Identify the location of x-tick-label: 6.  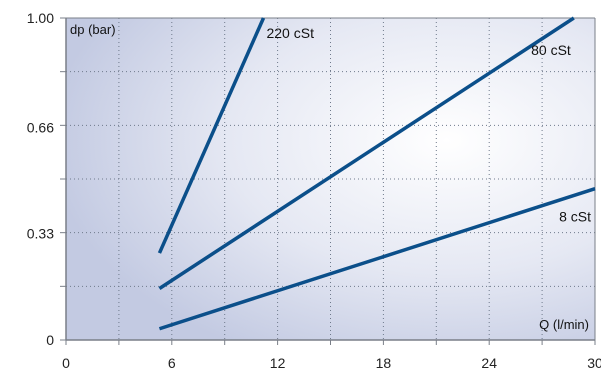
(172, 363).